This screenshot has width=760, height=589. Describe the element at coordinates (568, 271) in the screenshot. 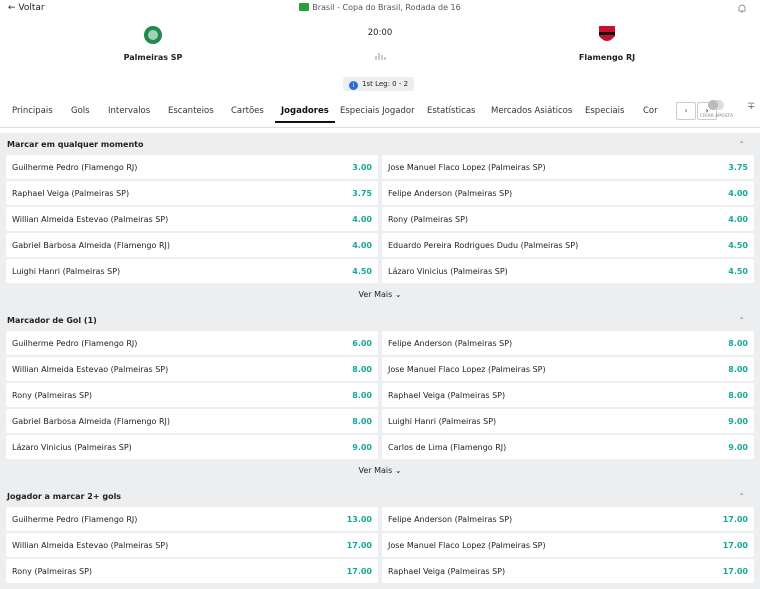

I see `odds-cell: Lázaro Vinicius (Palmeiras SP) 4.50` at that location.